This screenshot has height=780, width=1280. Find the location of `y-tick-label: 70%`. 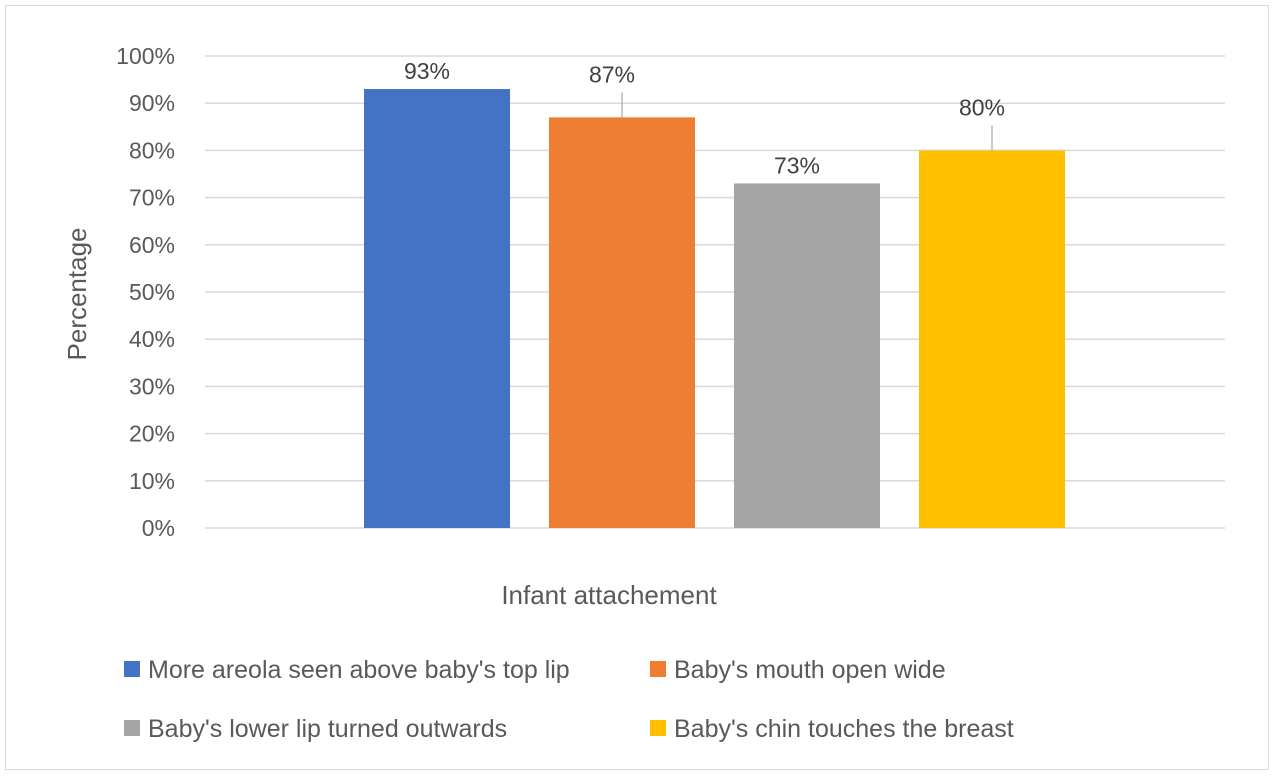

y-tick-label: 70% is located at coordinates (152, 198).